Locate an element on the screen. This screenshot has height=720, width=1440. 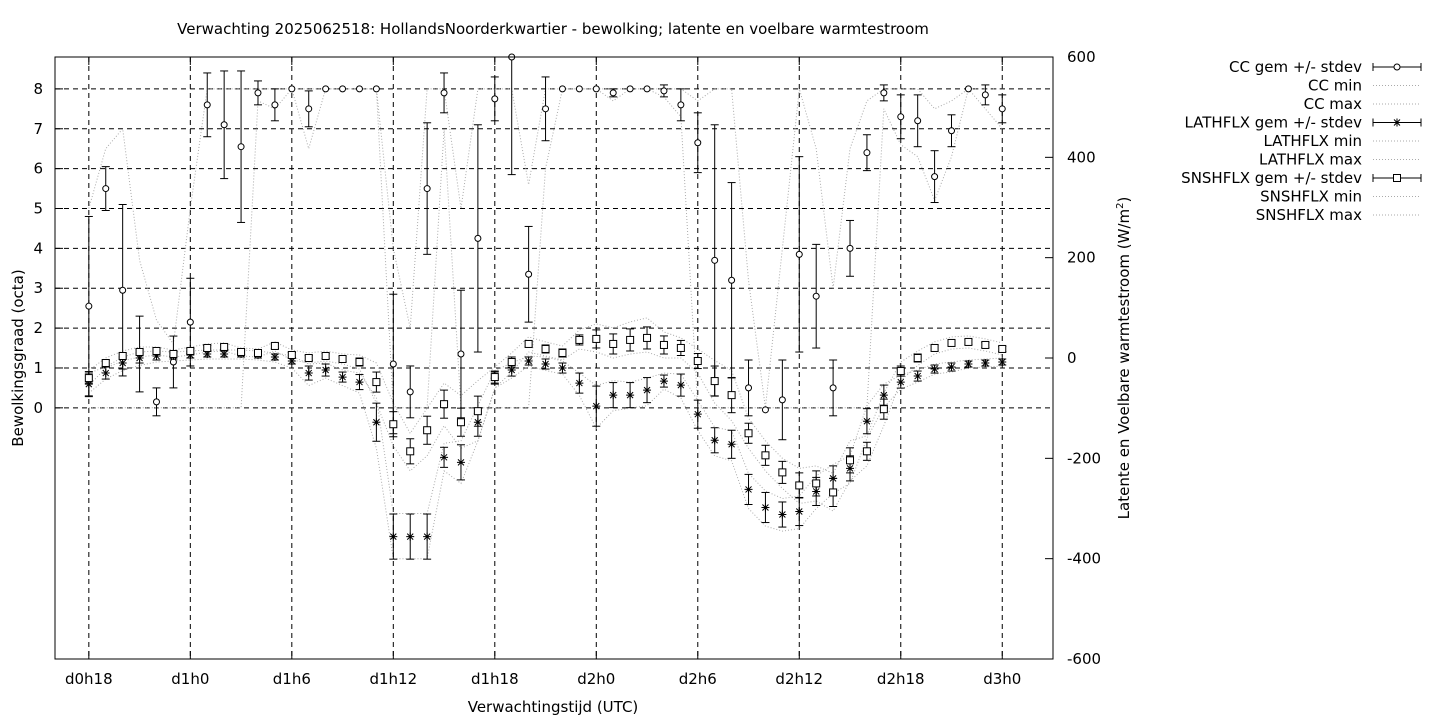
min-max-line is located at coordinates (545, 429).